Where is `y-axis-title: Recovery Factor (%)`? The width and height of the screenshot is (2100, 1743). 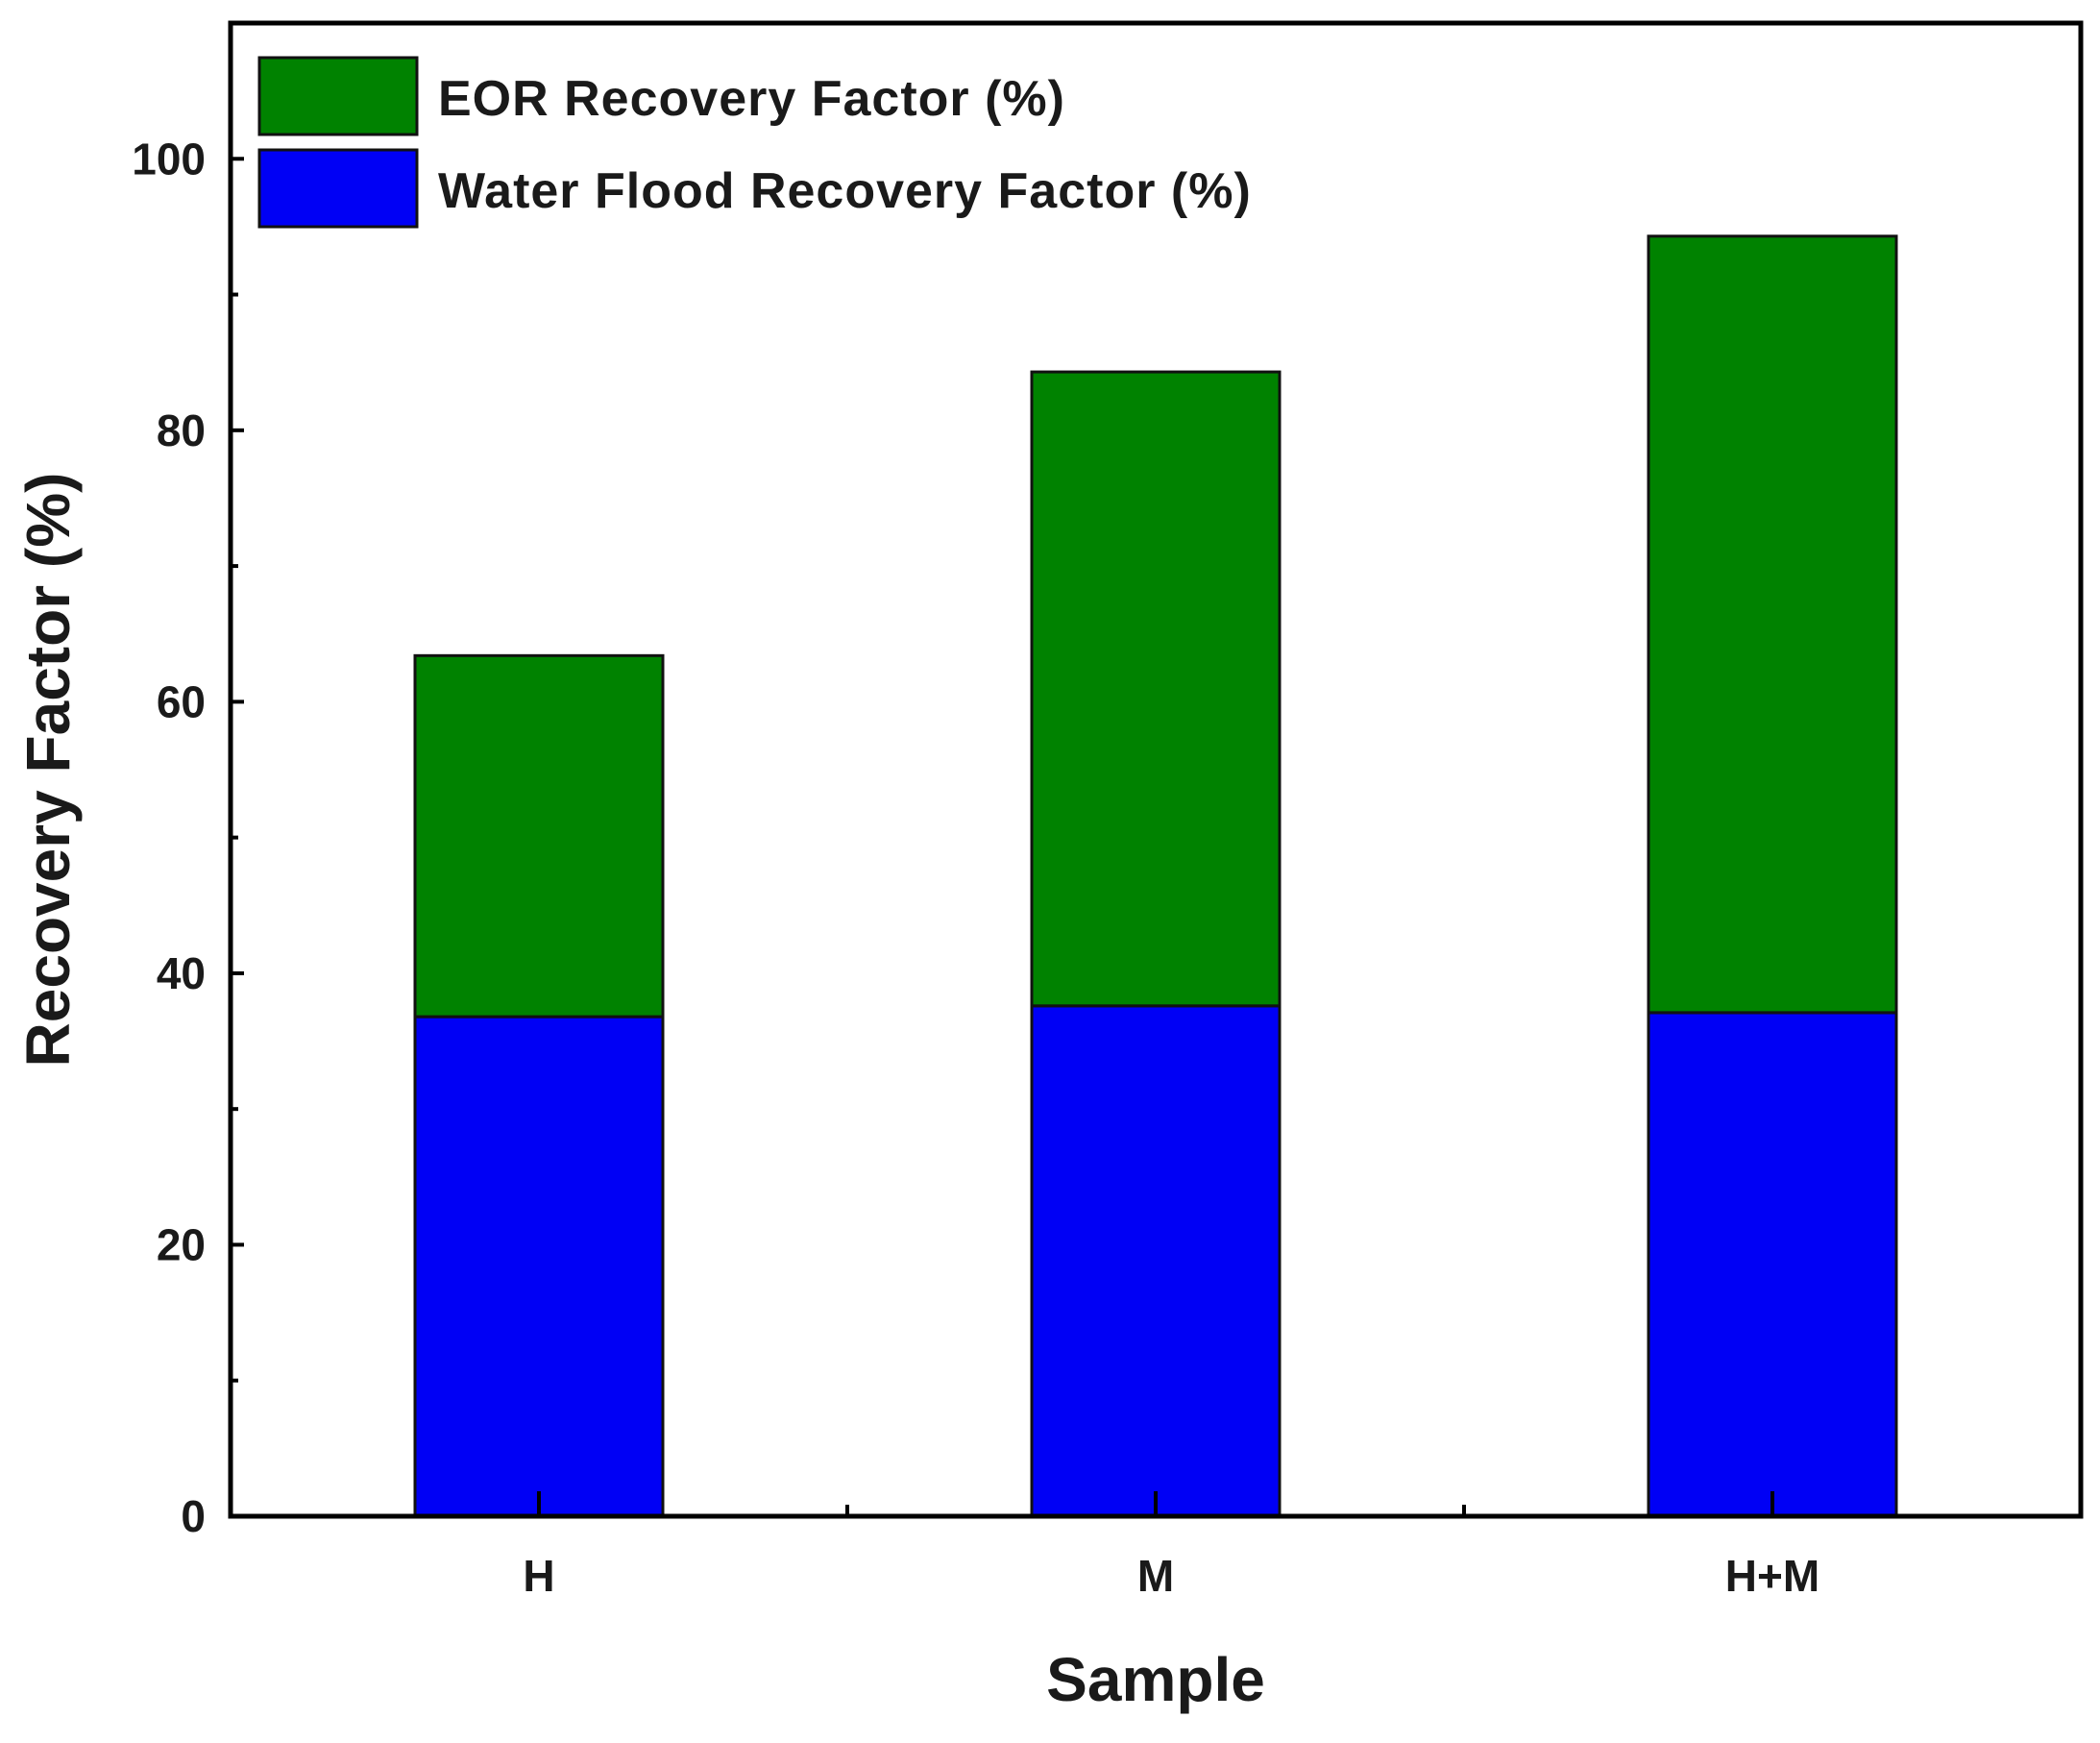 y-axis-title: Recovery Factor (%) is located at coordinates (48, 770).